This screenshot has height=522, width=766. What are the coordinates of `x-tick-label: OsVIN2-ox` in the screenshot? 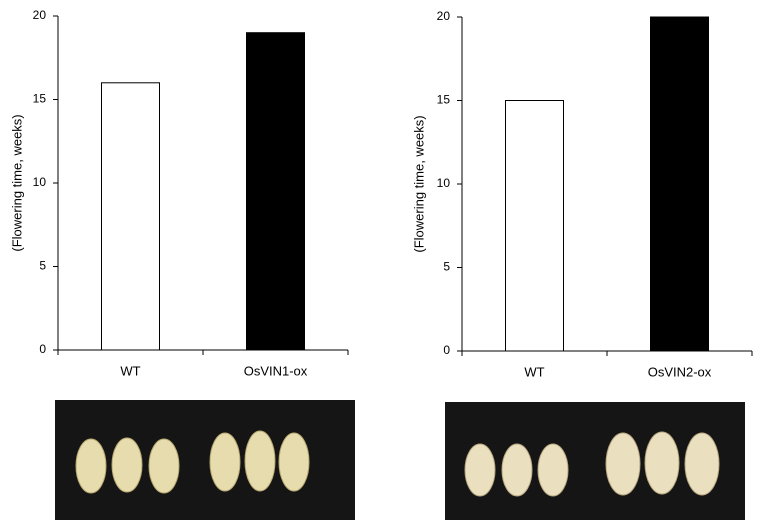 It's located at (680, 371).